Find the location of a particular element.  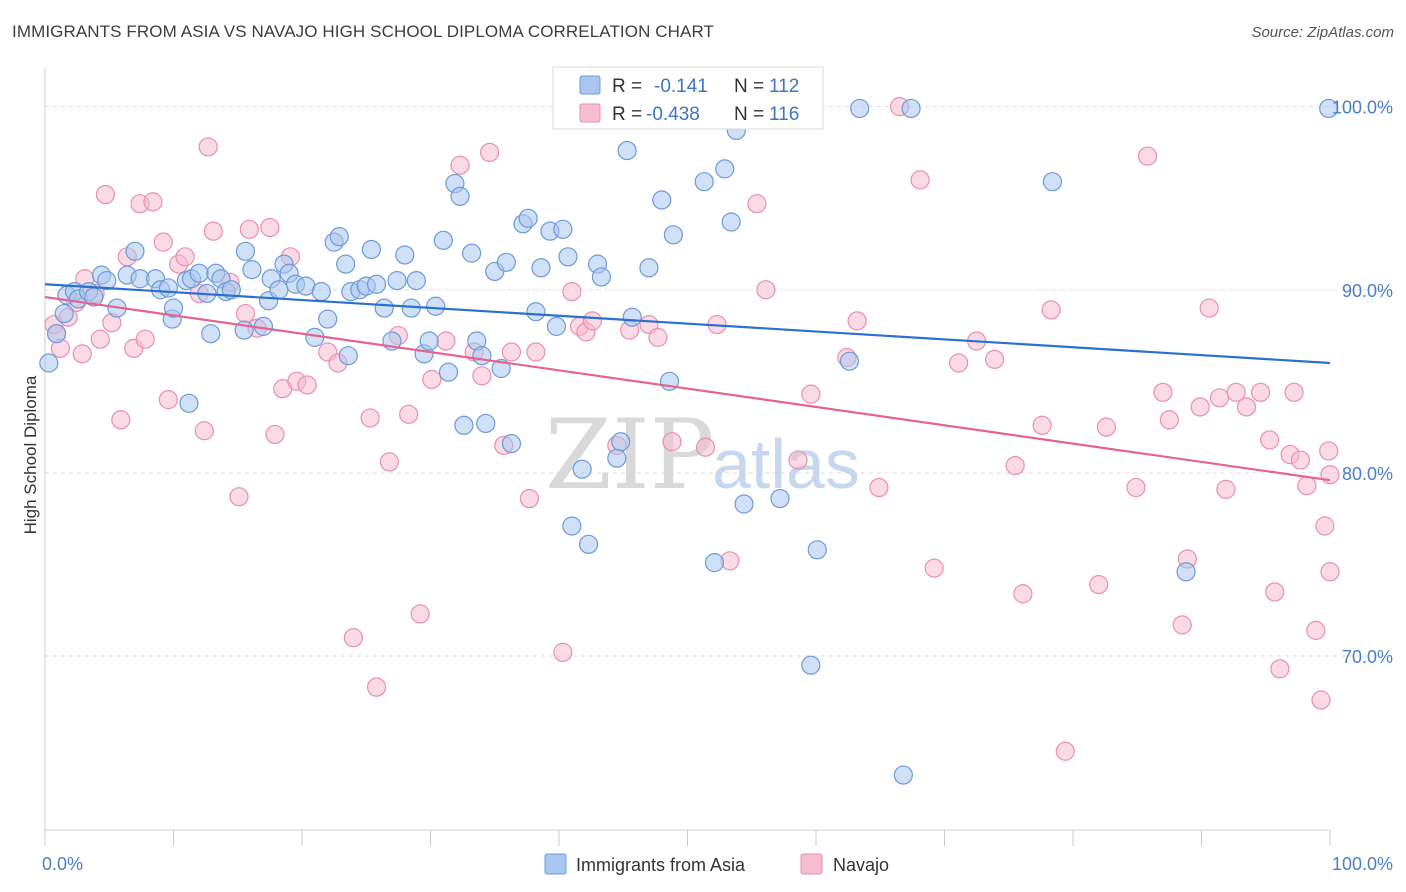

x-tick-label: 100.0% is located at coordinates (1362, 864).